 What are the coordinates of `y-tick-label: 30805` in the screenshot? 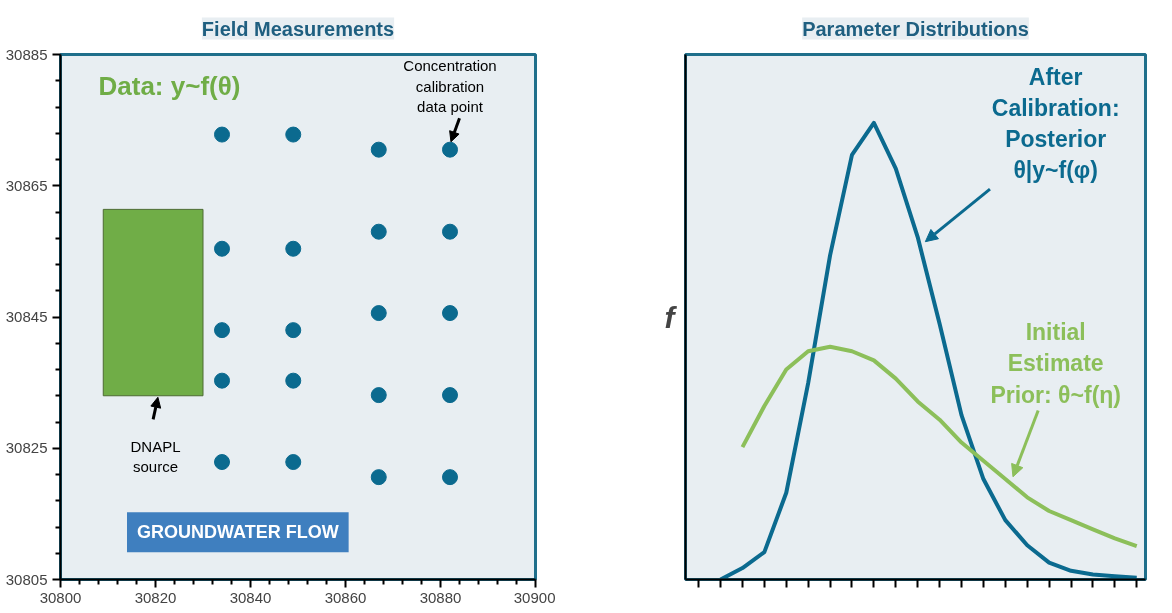 It's located at (26, 579).